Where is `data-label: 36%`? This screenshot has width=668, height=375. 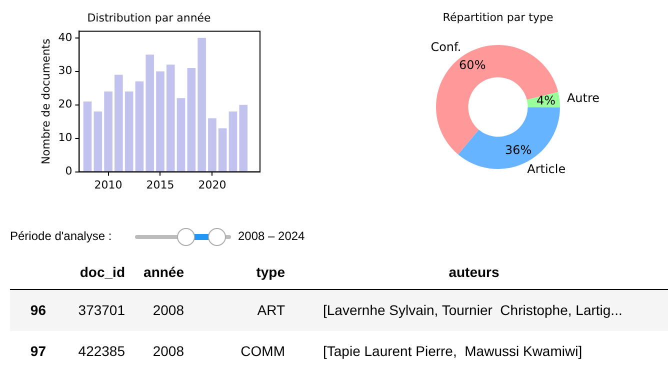 data-label: 36% is located at coordinates (518, 150).